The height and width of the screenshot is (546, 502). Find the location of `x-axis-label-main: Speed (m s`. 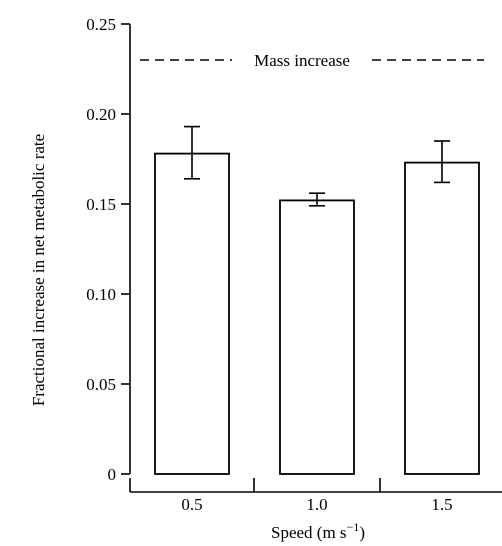

x-axis-label-main: Speed (m s is located at coordinates (309, 532).